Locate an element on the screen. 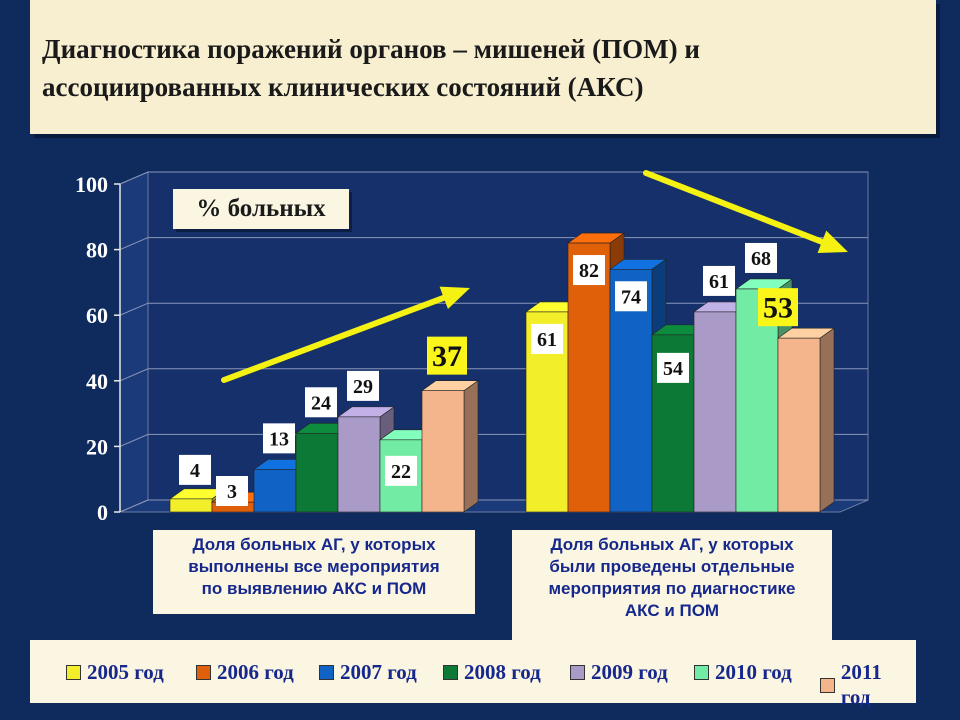 The height and width of the screenshot is (720, 960). legend-item: 2008 год is located at coordinates (492, 672).